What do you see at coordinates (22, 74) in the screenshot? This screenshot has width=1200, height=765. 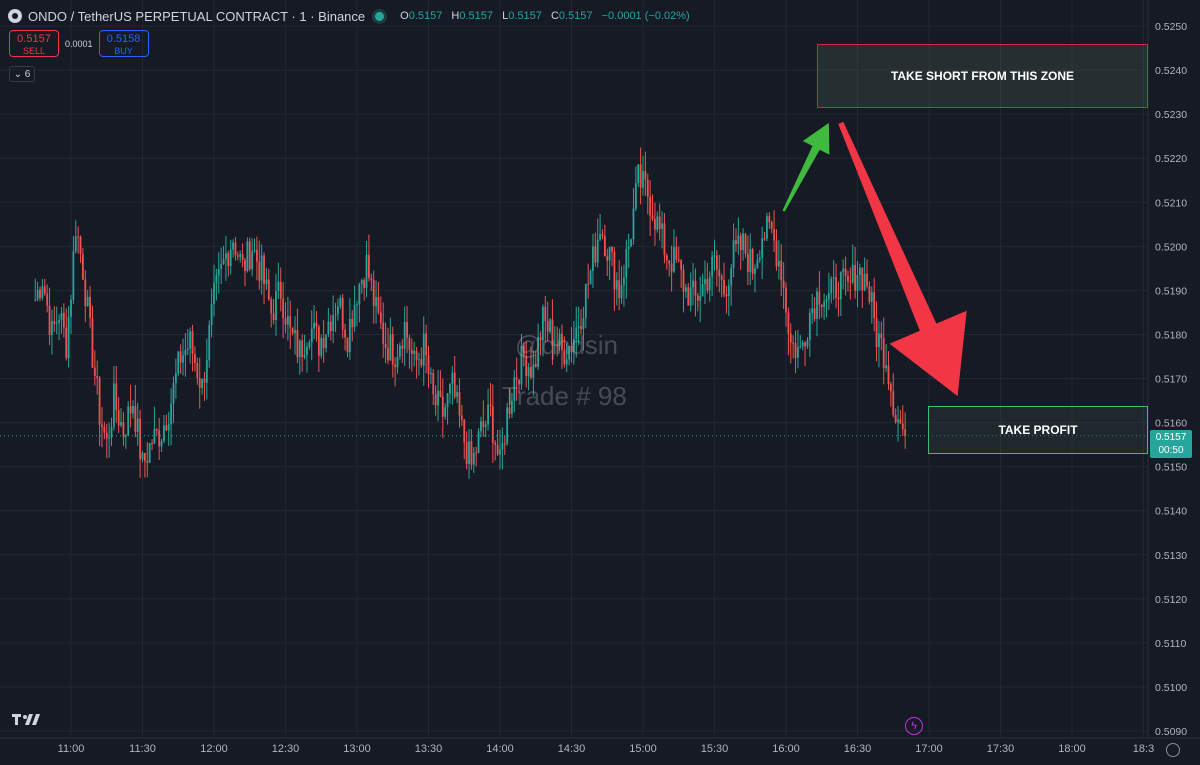 I see `indicators-toggle-button: ⌄ 6` at bounding box center [22, 74].